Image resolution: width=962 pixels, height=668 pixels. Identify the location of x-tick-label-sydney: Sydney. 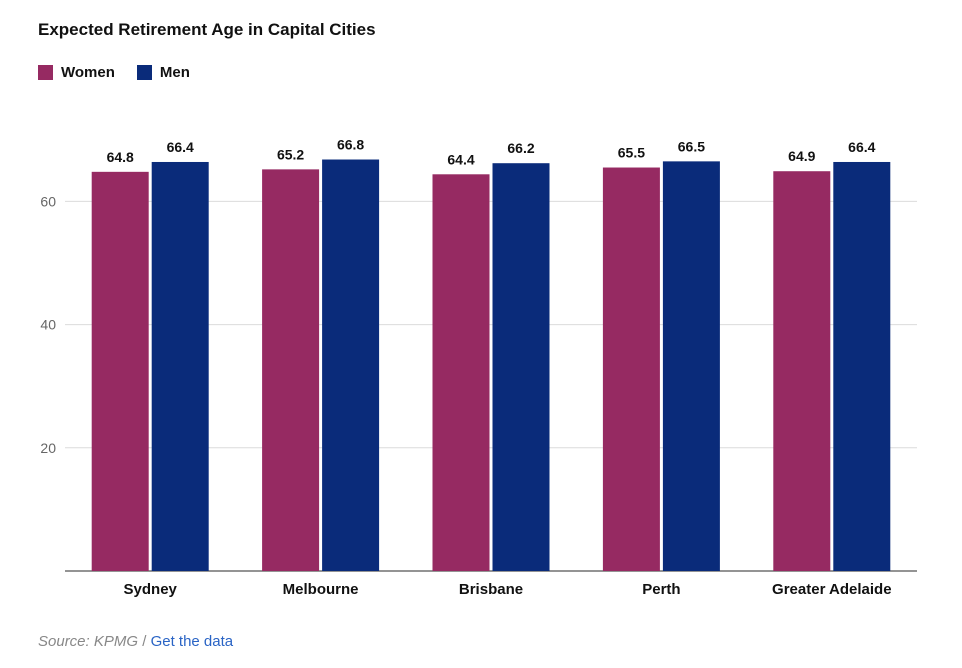
(151, 589).